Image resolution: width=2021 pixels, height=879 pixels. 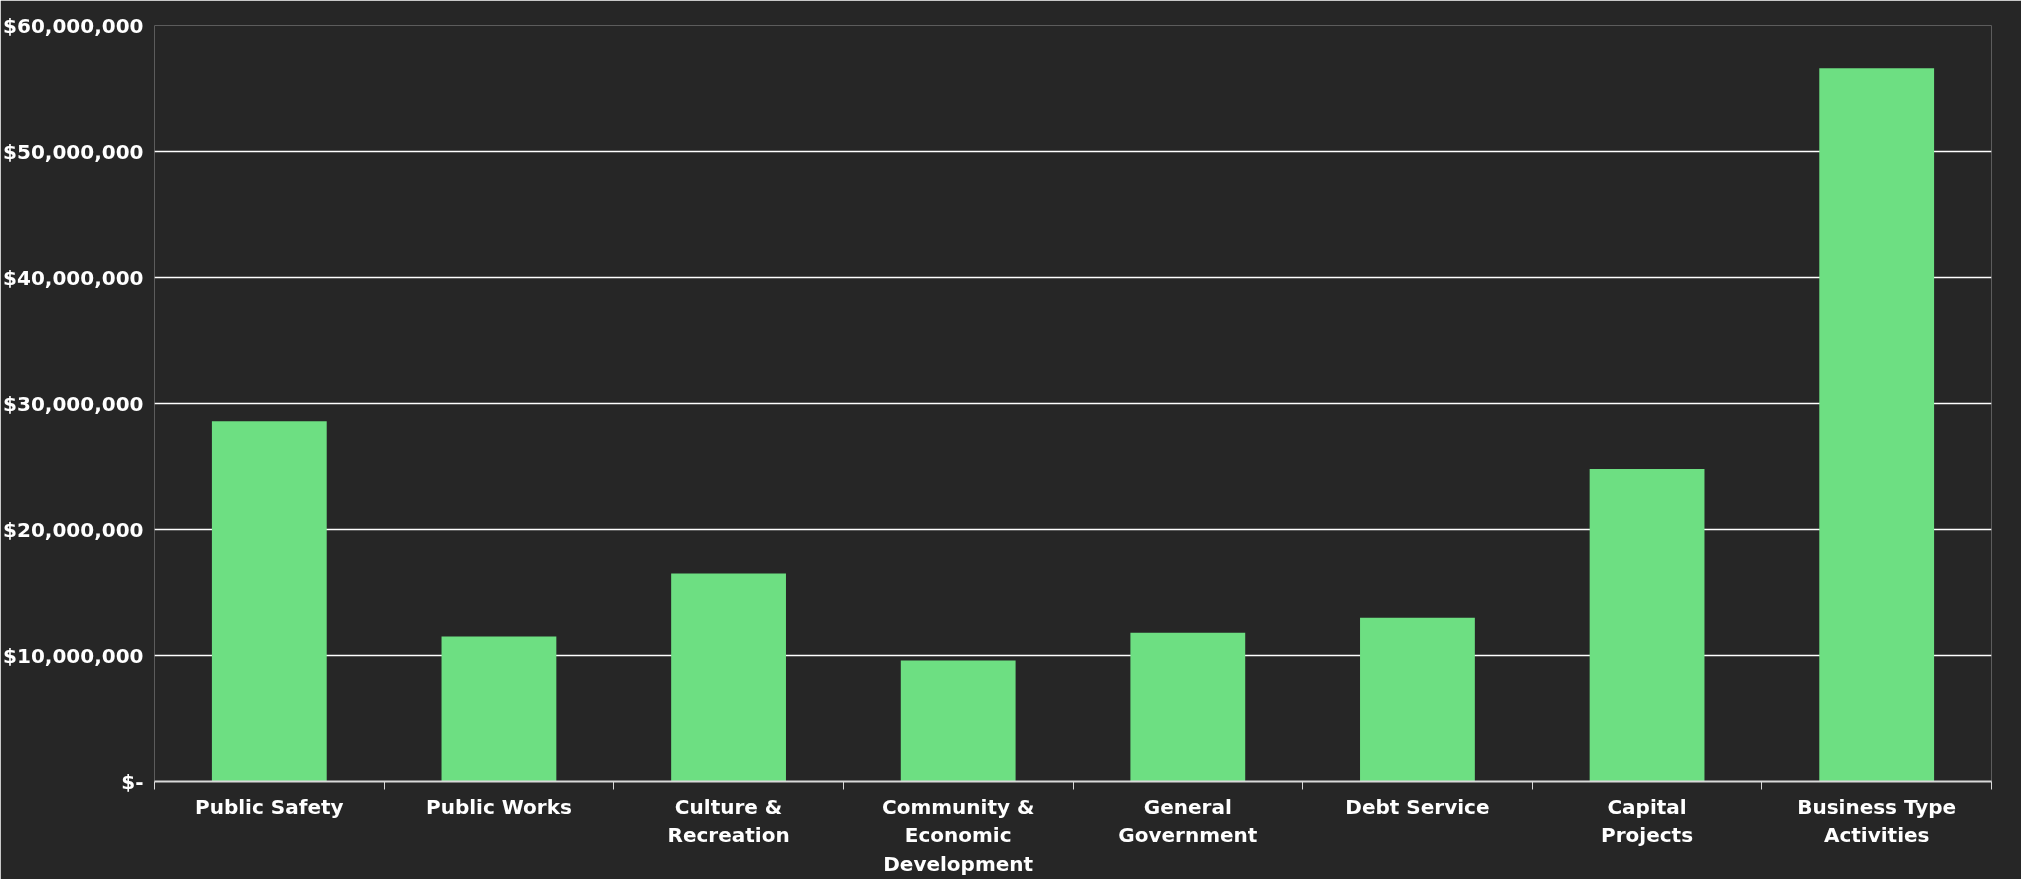 I want to click on x-tick-label: Business Type Activities, so click(x=1877, y=821).